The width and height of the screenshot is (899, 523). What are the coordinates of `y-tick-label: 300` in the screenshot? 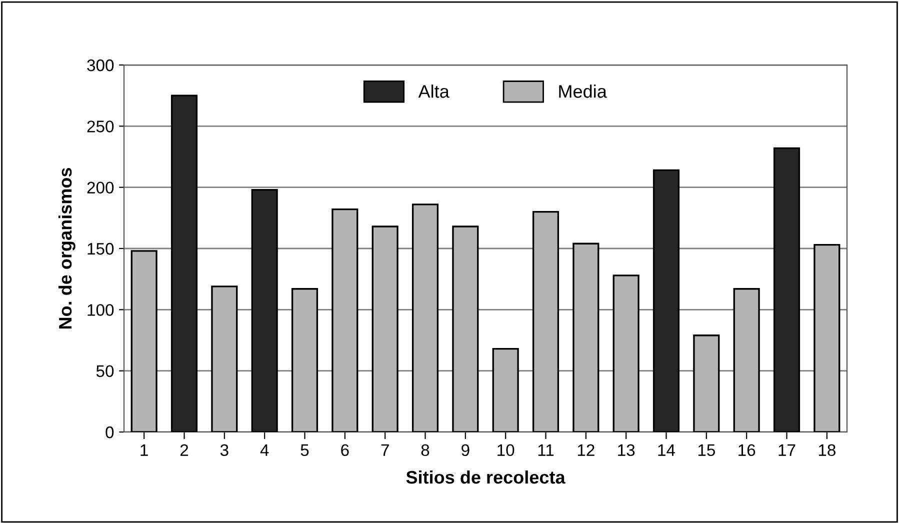 It's located at (100, 65).